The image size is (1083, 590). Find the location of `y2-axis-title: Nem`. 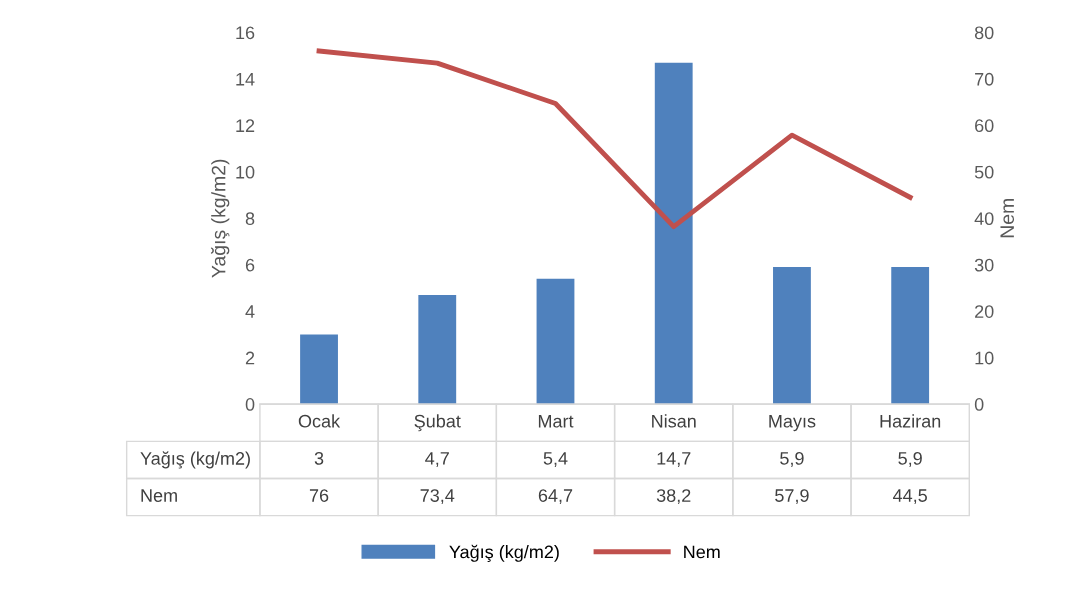

y2-axis-title: Nem is located at coordinates (1007, 218).